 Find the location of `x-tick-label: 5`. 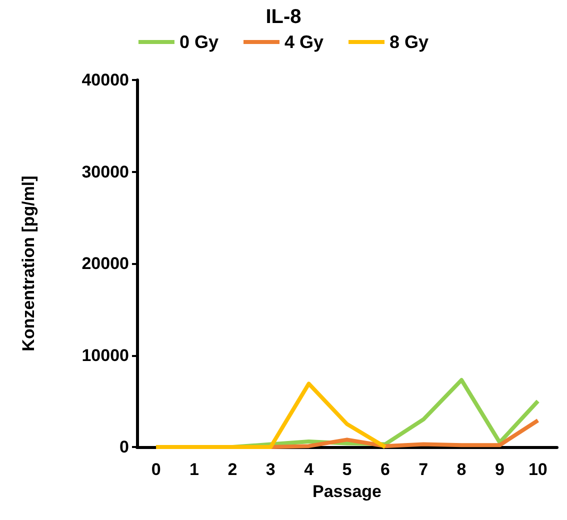

x-tick-label: 5 is located at coordinates (347, 469).